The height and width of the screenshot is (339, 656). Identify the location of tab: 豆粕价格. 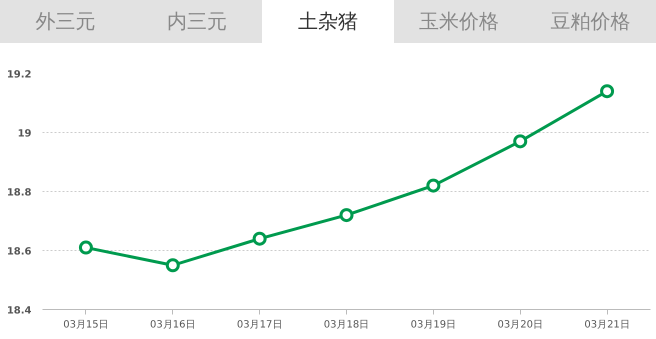
(590, 21).